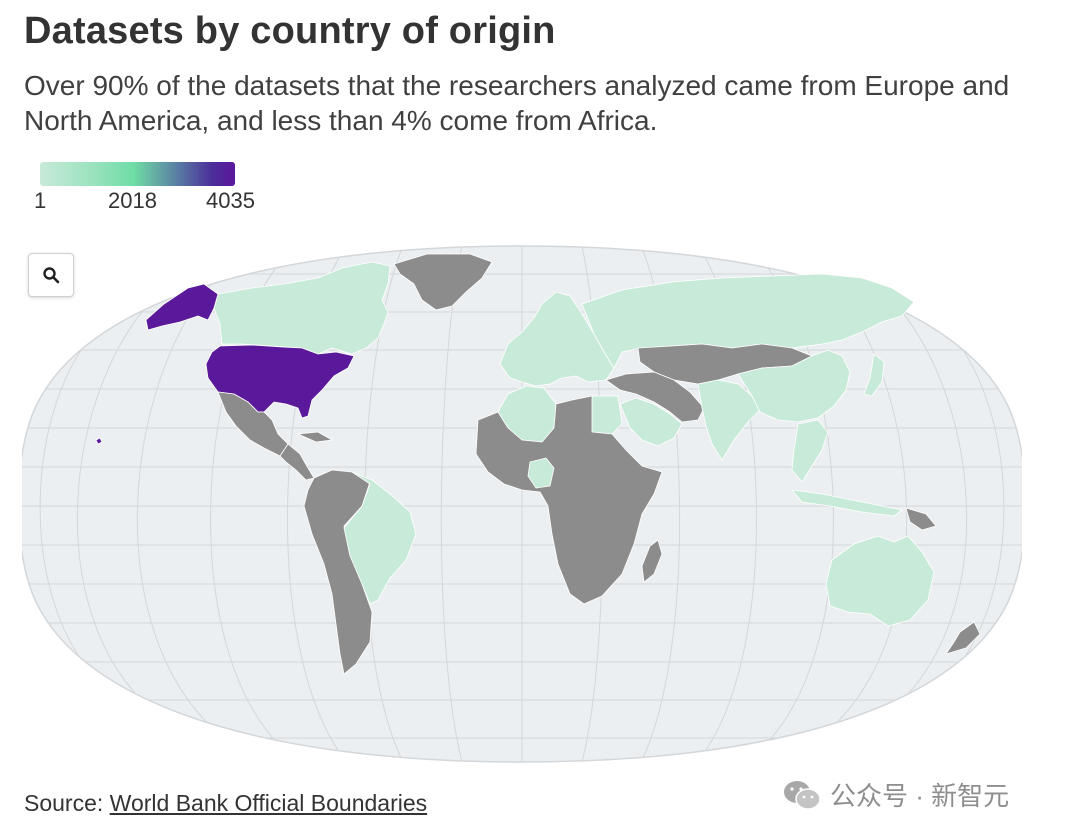  What do you see at coordinates (651, 422) in the screenshot?
I see `region-saudi-arabia` at bounding box center [651, 422].